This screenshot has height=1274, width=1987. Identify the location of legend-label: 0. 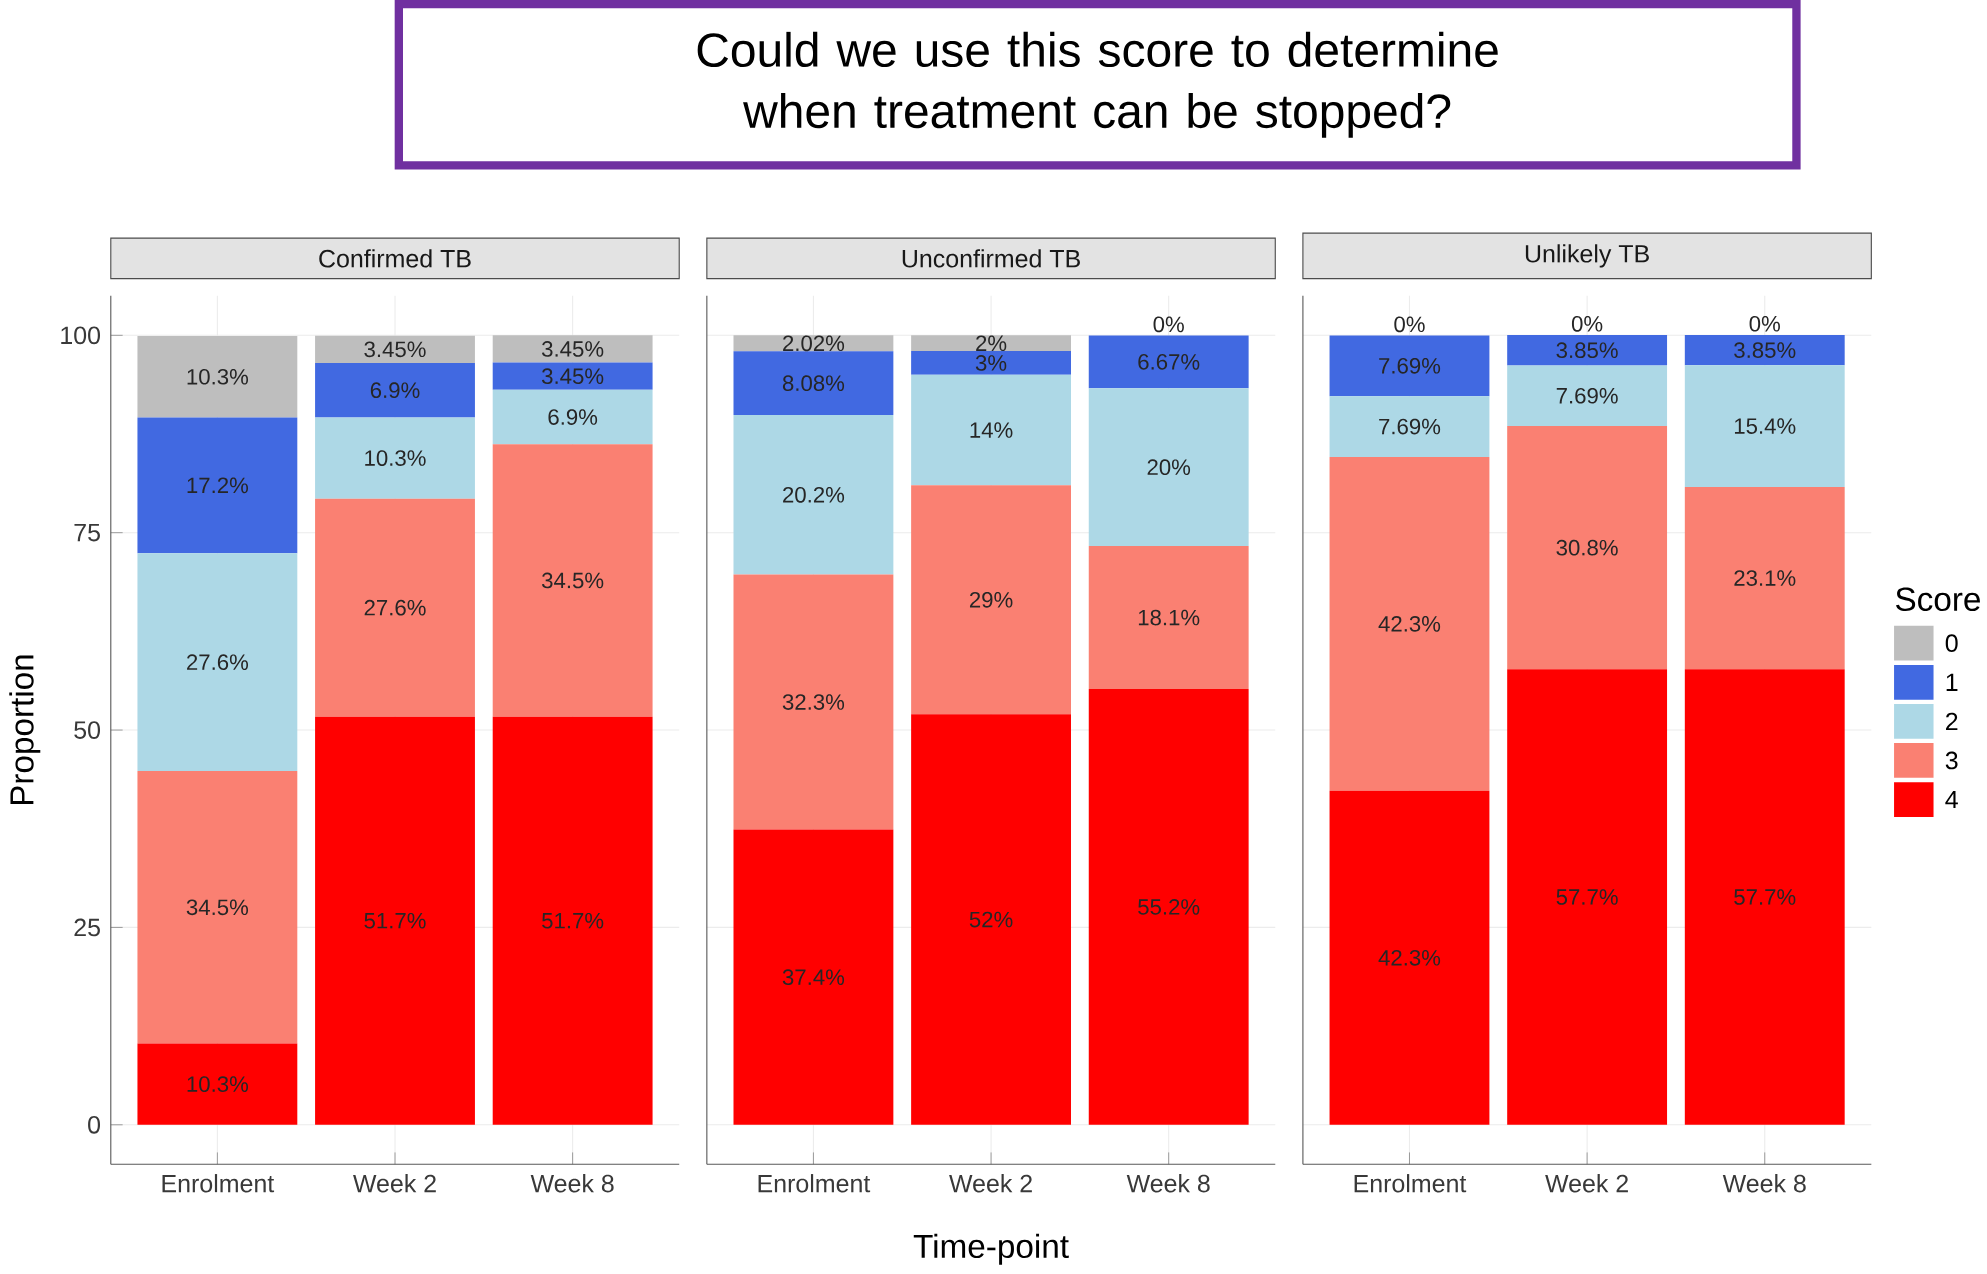
(1951, 643).